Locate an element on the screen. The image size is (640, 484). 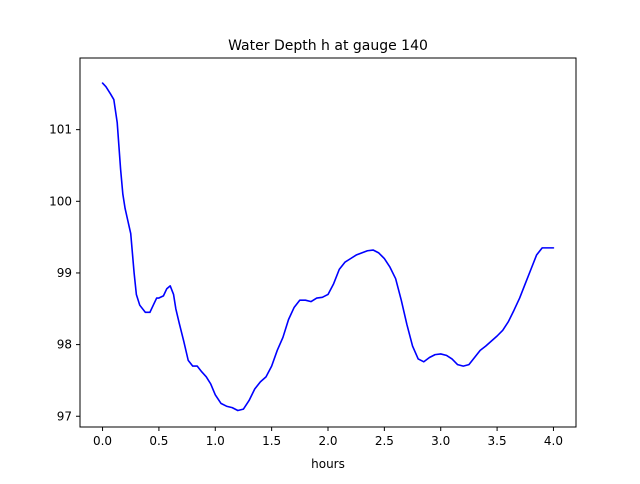
x-tick-label: 3.5 is located at coordinates (497, 441).